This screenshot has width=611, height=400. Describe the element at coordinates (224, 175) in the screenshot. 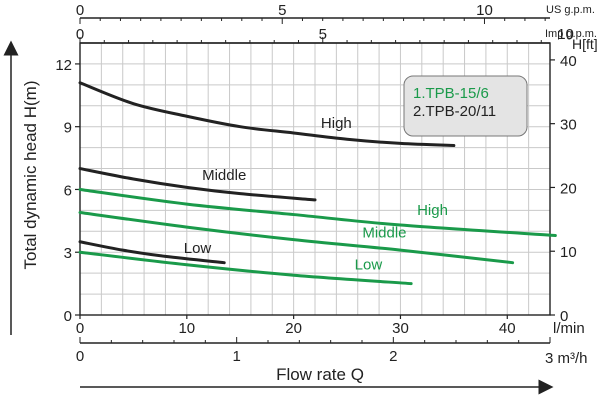

I see `curve-label-2-tpb-20-11-middle: Middle` at that location.